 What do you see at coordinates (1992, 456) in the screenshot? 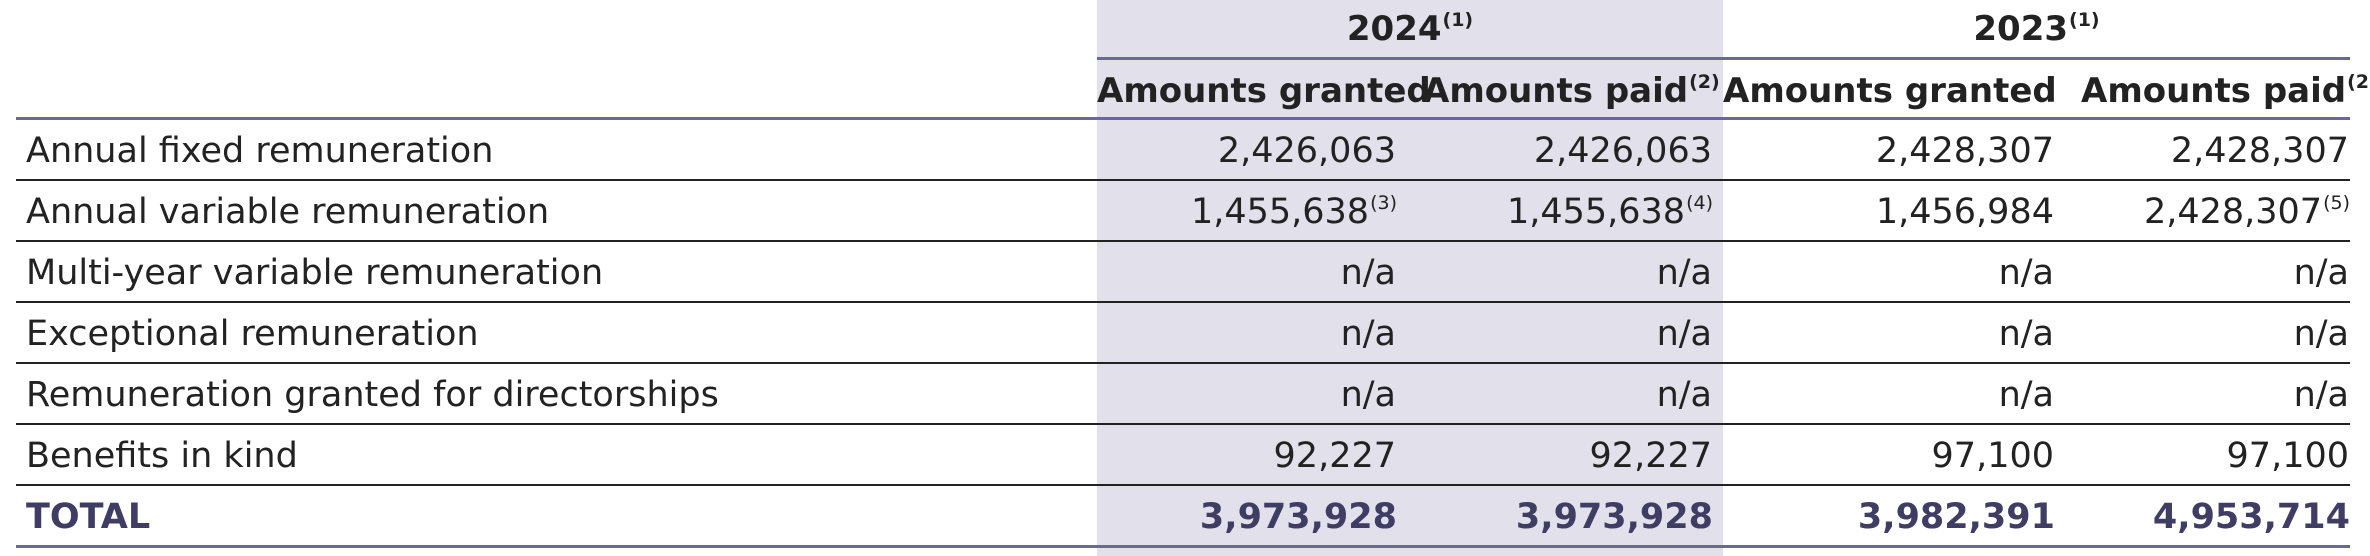
I see `cell-2023-granted: 97,100` at bounding box center [1992, 456].